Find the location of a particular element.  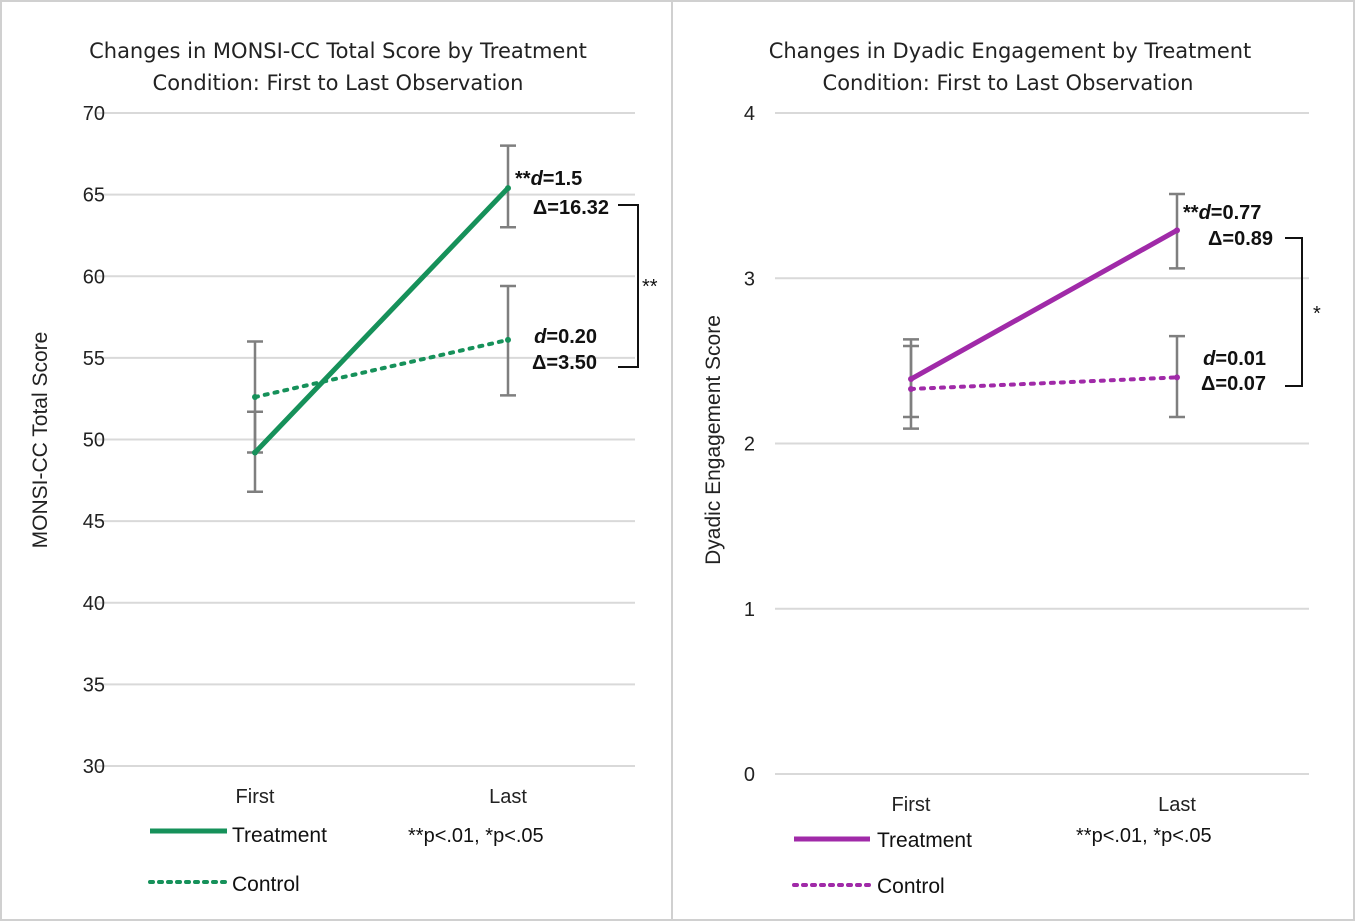

y-tick-label: 3 is located at coordinates (749, 279).